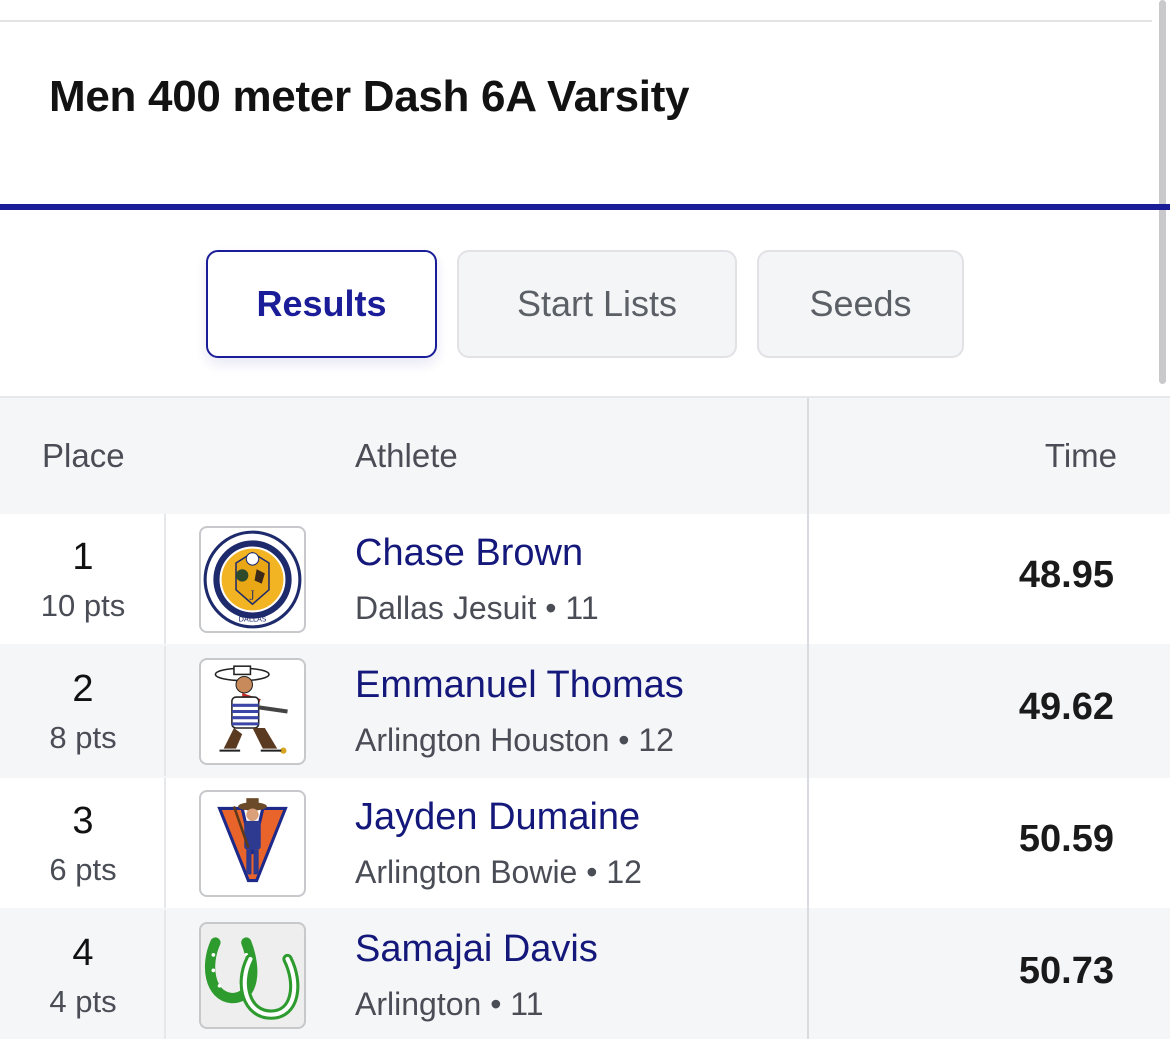  Describe the element at coordinates (83, 737) in the screenshot. I see `place-points: 8 pts` at that location.